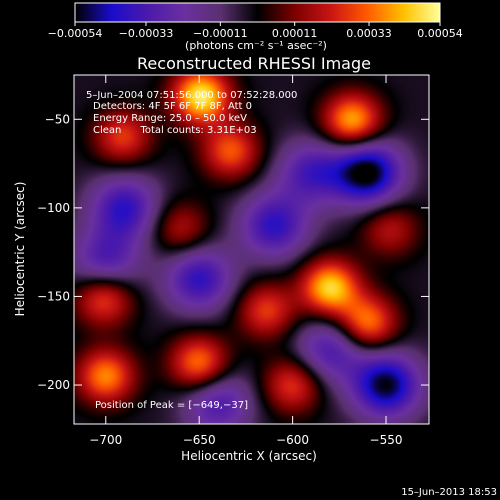  Describe the element at coordinates (53, 385) in the screenshot. I see `y-tick-label: −200` at that location.